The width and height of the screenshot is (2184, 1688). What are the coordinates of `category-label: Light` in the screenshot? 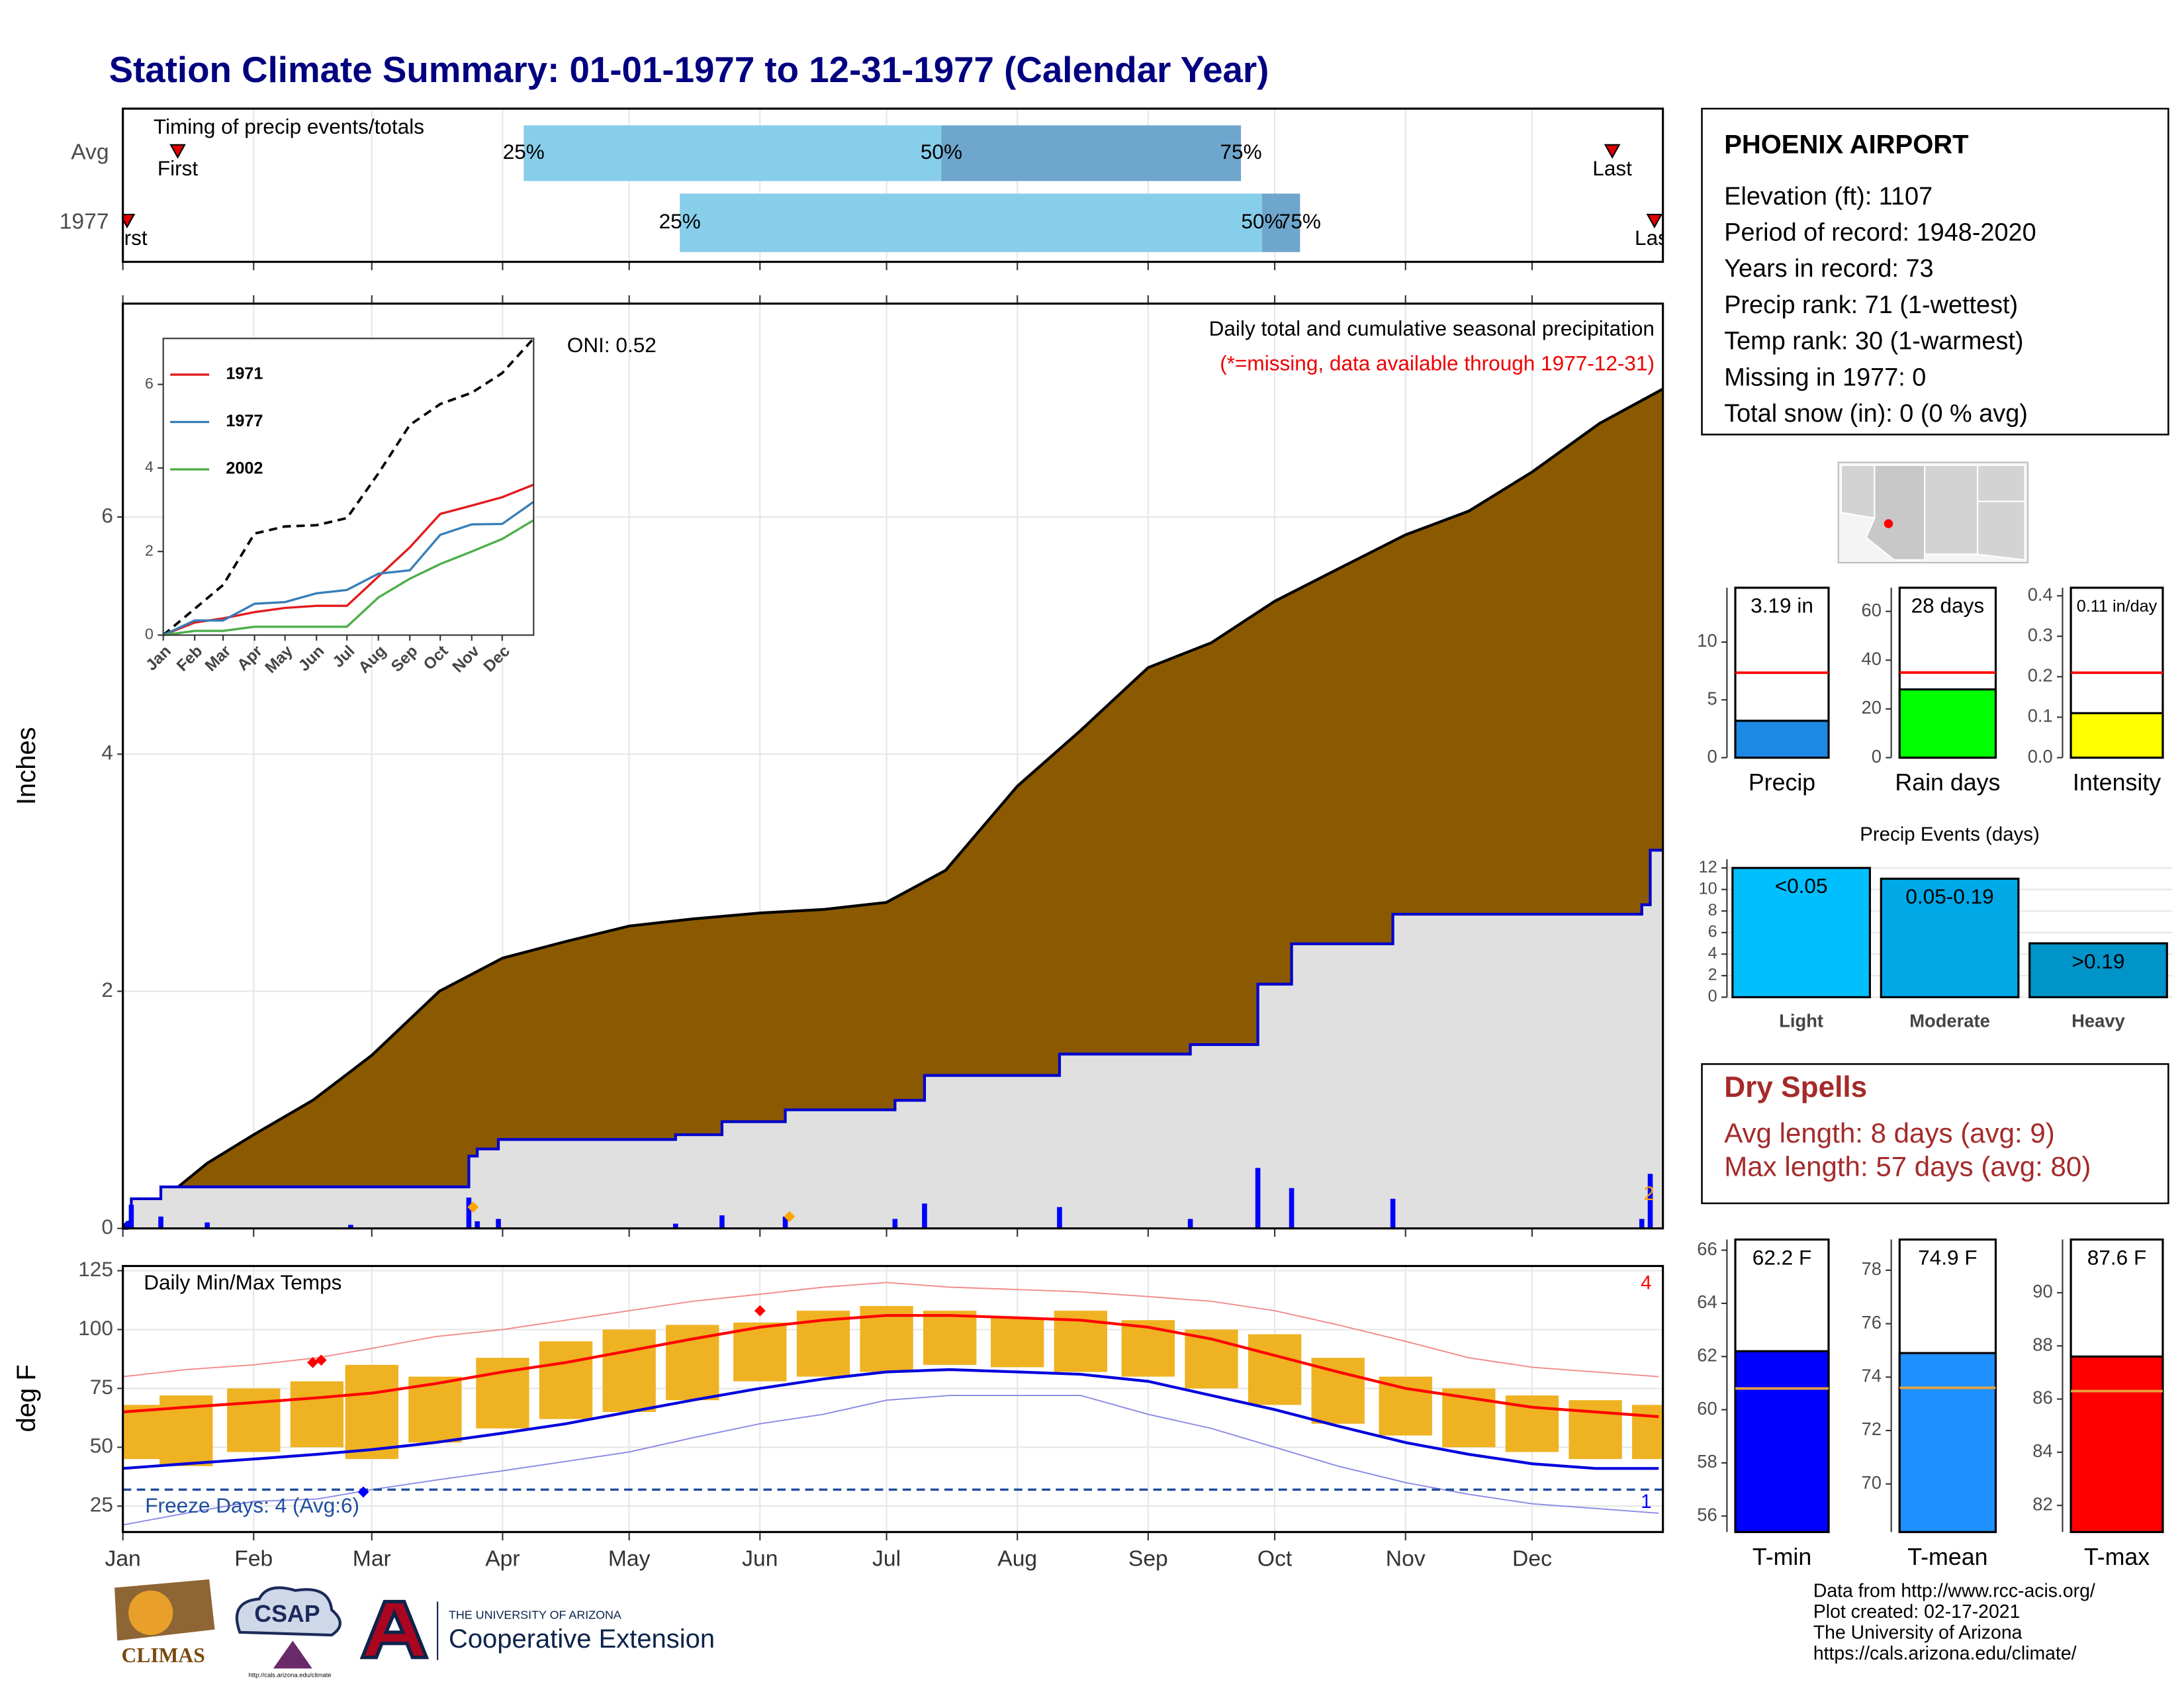 It's located at (1801, 1021).